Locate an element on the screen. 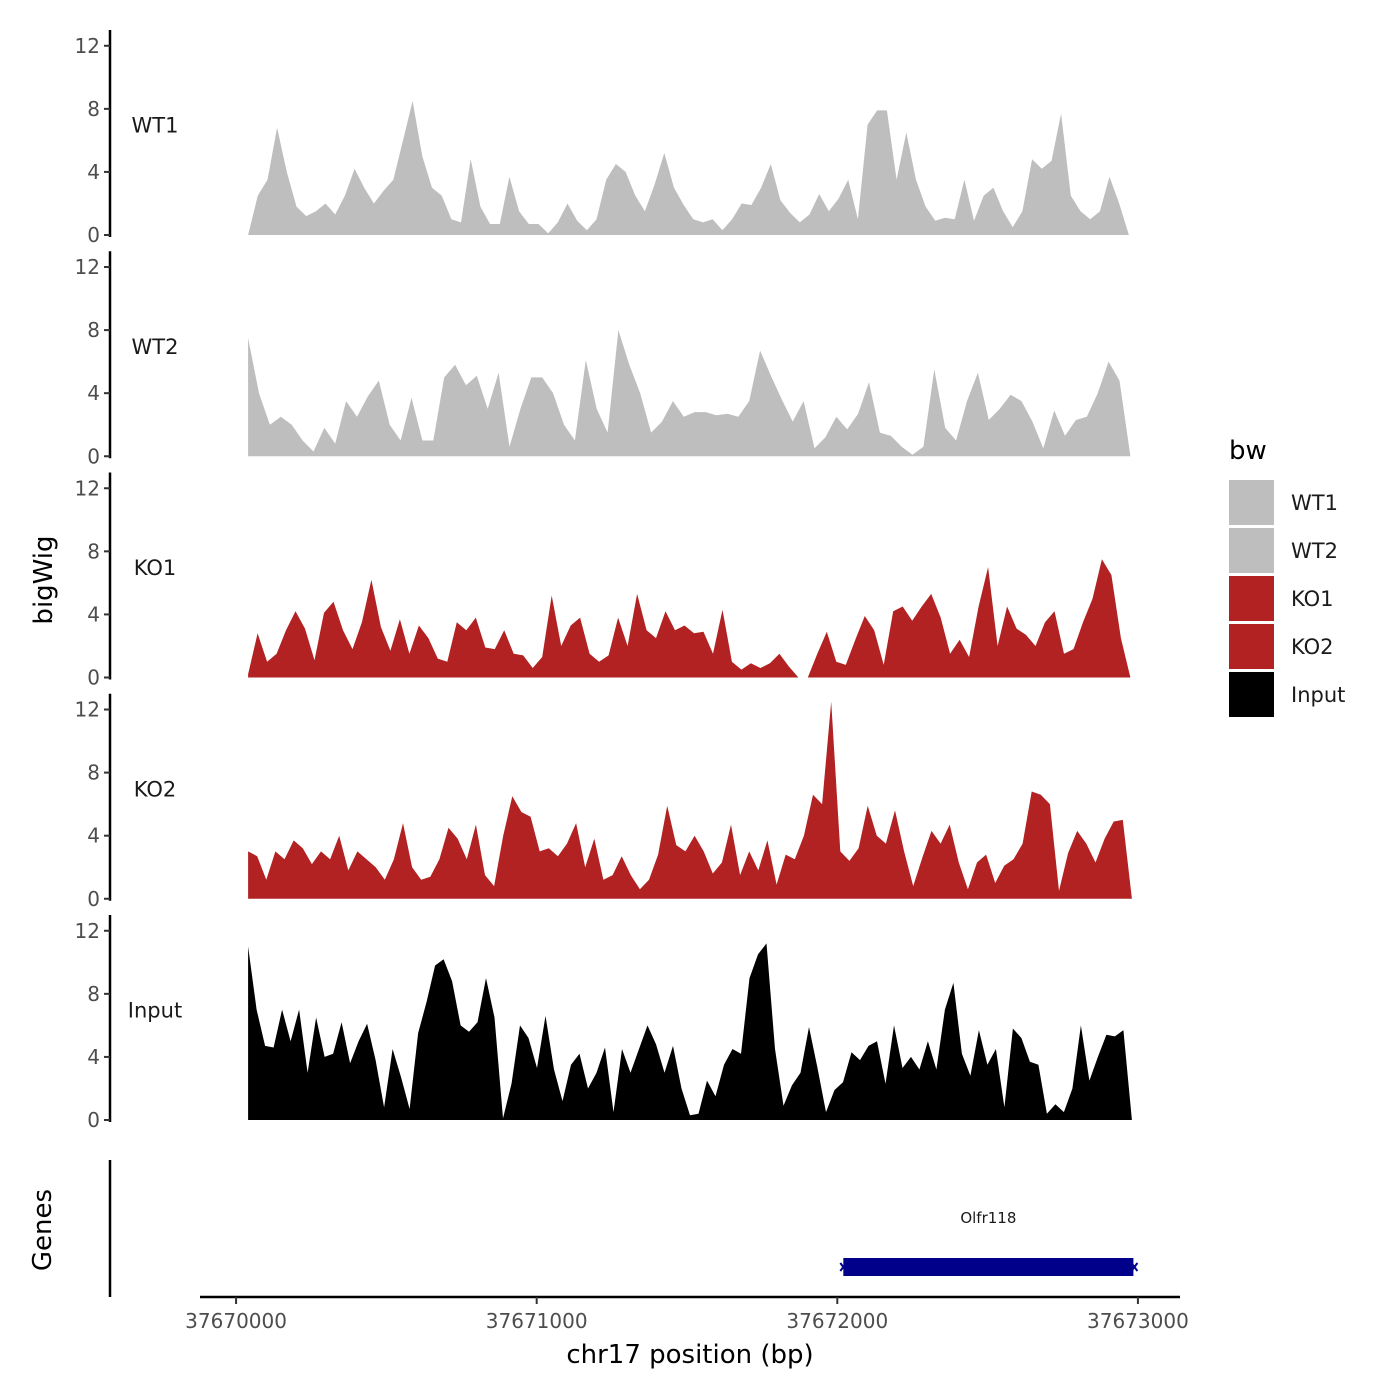 The width and height of the screenshot is (1400, 1400). track-label: KO2 is located at coordinates (155, 789).